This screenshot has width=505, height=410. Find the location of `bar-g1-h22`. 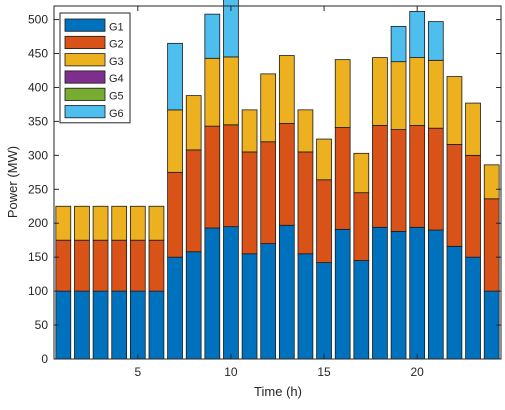

bar-g1-h22 is located at coordinates (454, 302).